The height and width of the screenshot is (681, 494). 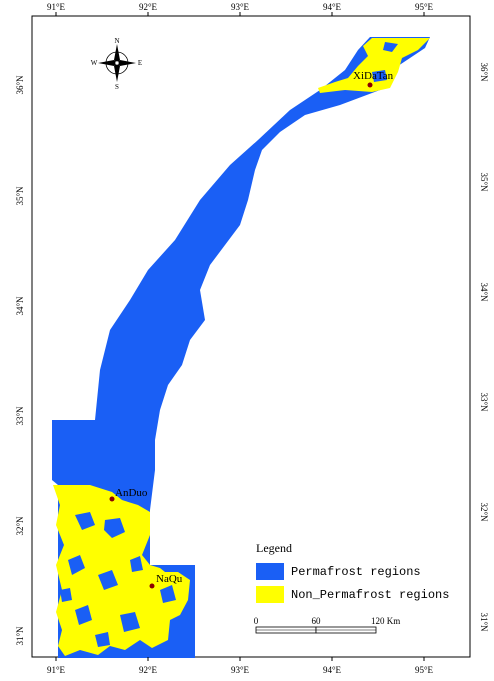 What do you see at coordinates (148, 670) in the screenshot?
I see `bottom-tick-label: 92°E` at bounding box center [148, 670].